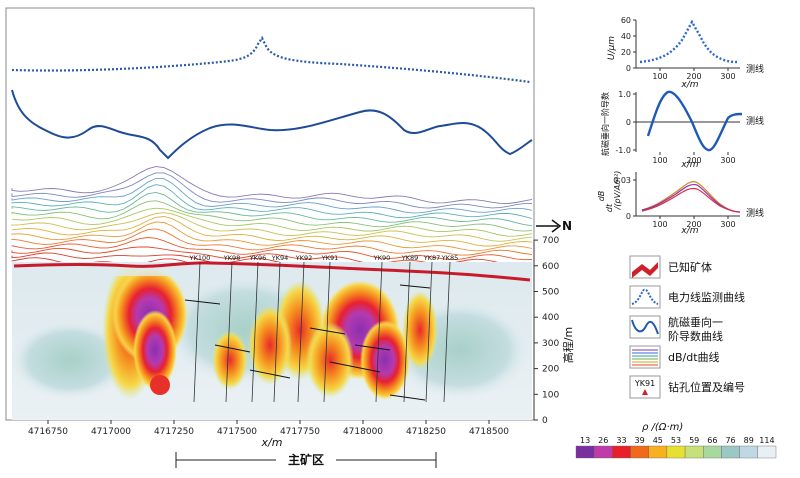 This screenshot has height=478, width=800. What do you see at coordinates (549, 226) in the screenshot?
I see `north-arrow` at bounding box center [549, 226].